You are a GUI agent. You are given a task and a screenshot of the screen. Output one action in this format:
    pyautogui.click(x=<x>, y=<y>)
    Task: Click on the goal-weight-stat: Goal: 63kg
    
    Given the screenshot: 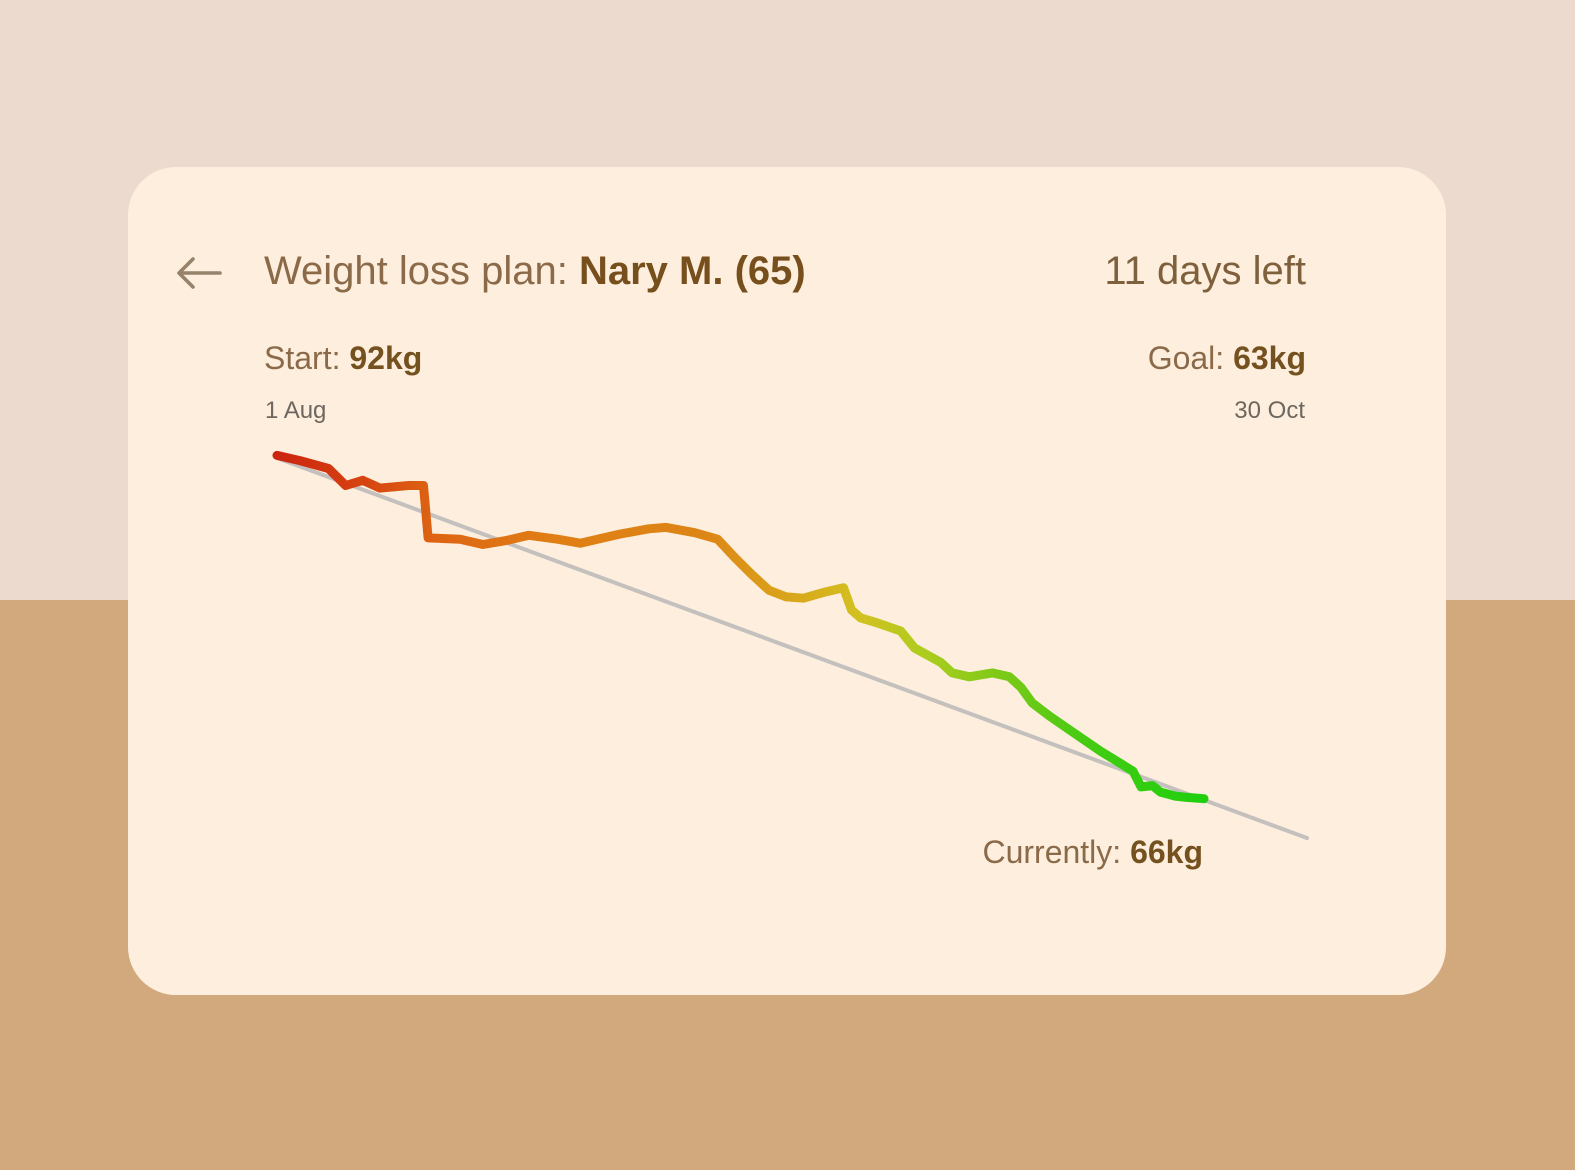 What is the action you would take?
    pyautogui.click(x=1227, y=358)
    